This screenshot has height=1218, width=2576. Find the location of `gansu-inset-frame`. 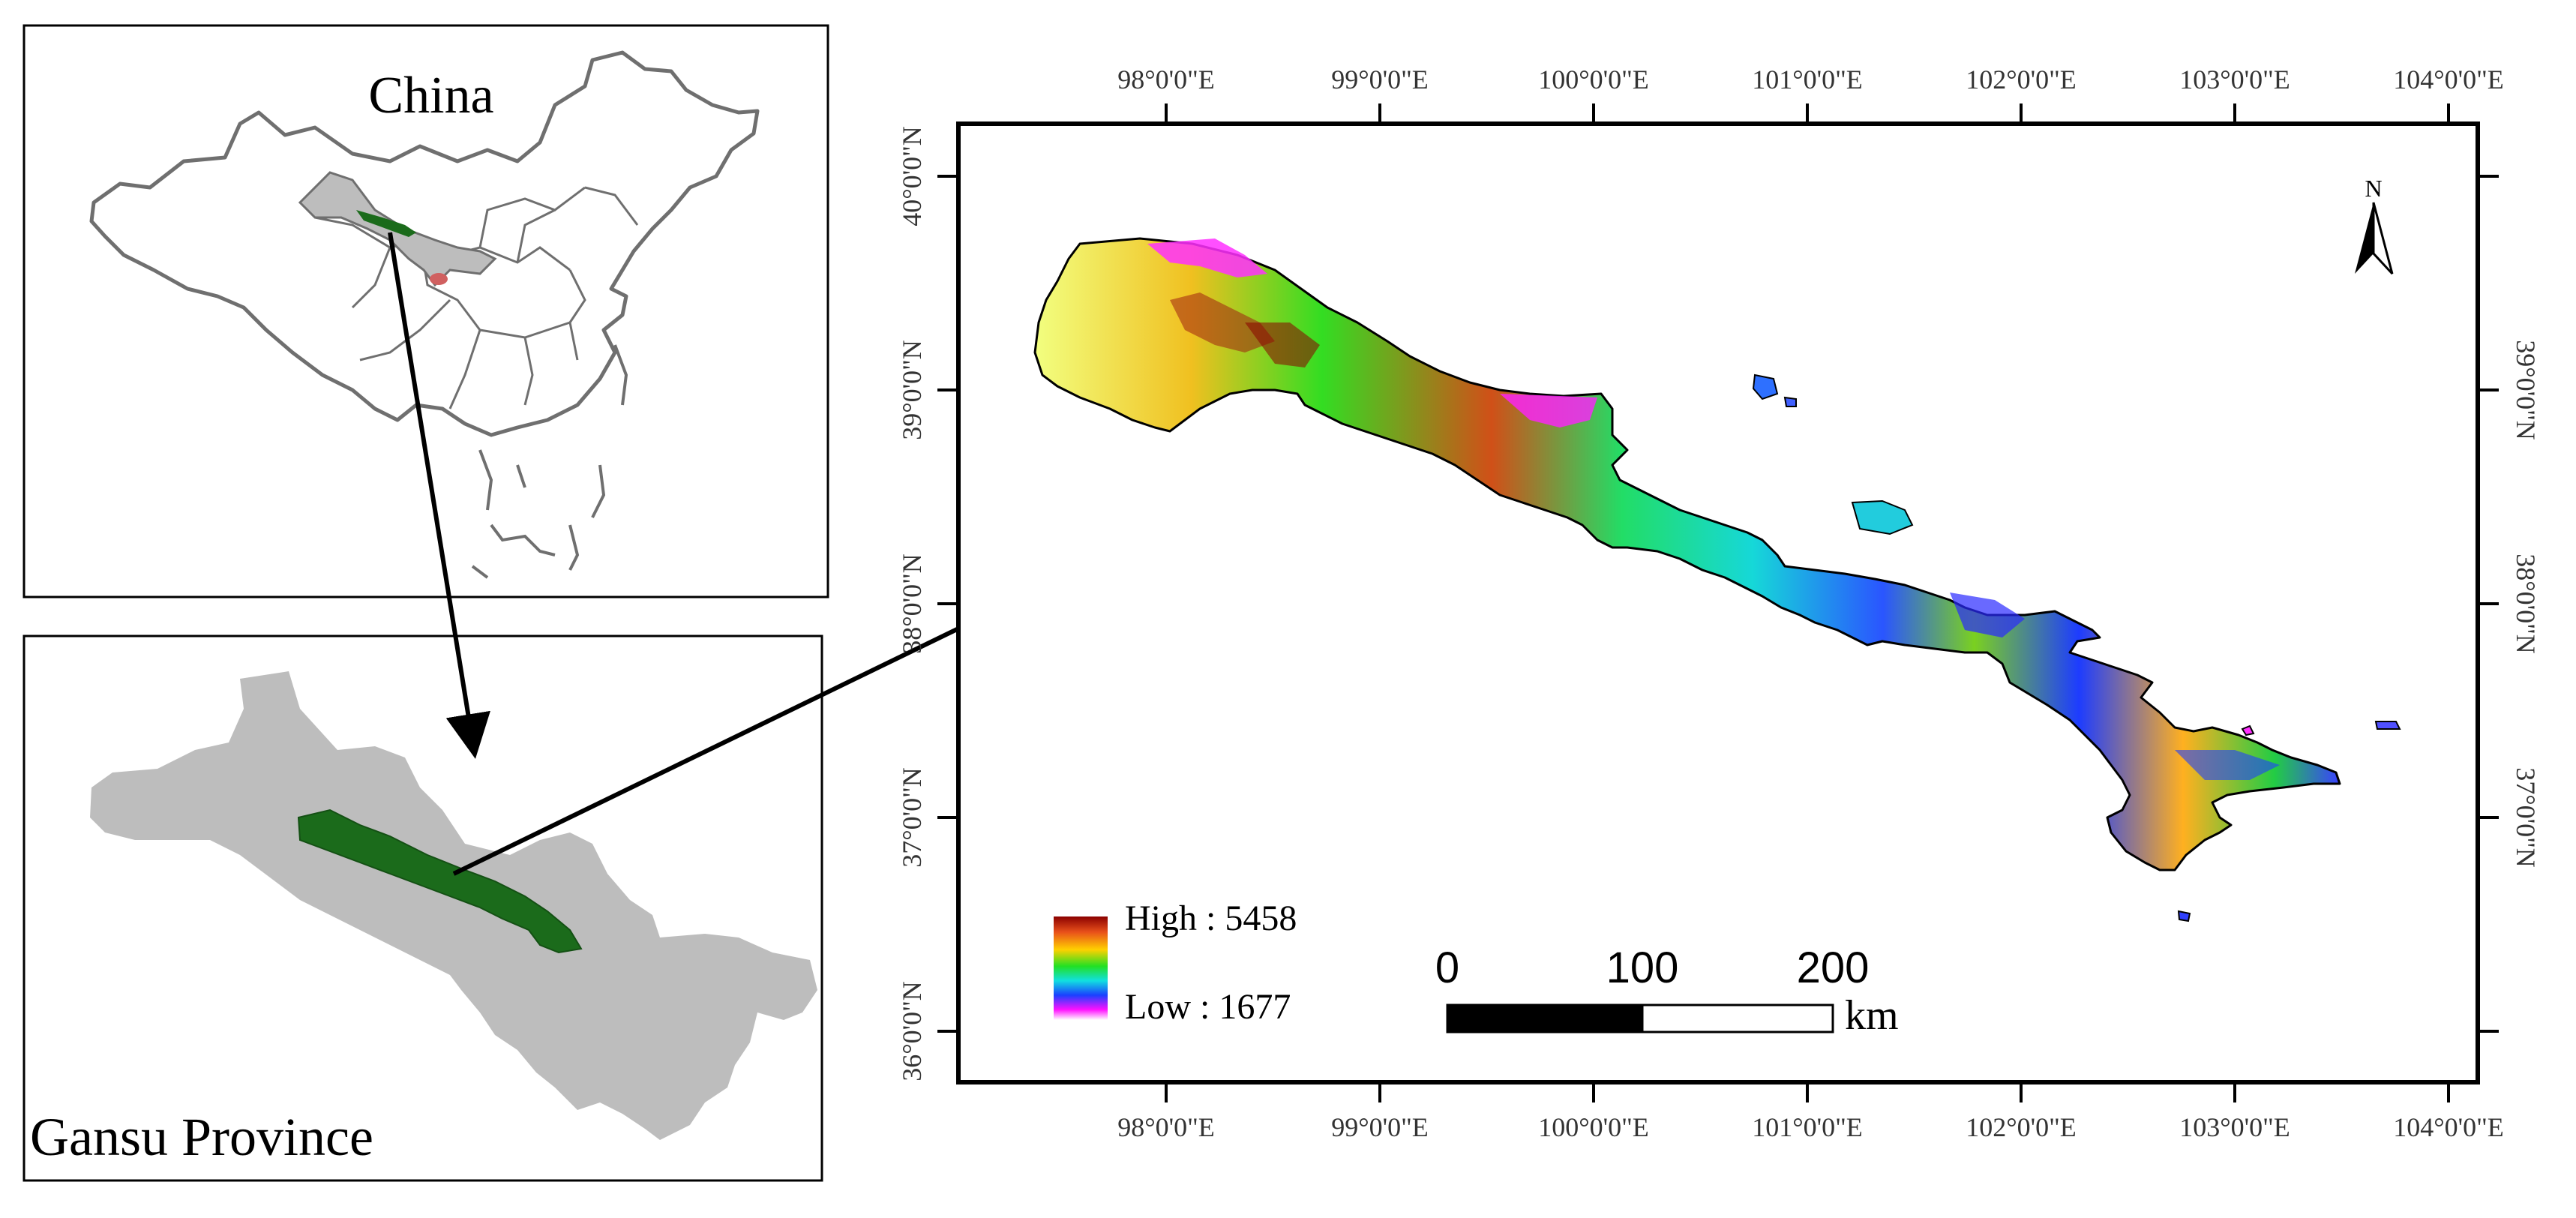

gansu-inset-frame is located at coordinates (423, 908).